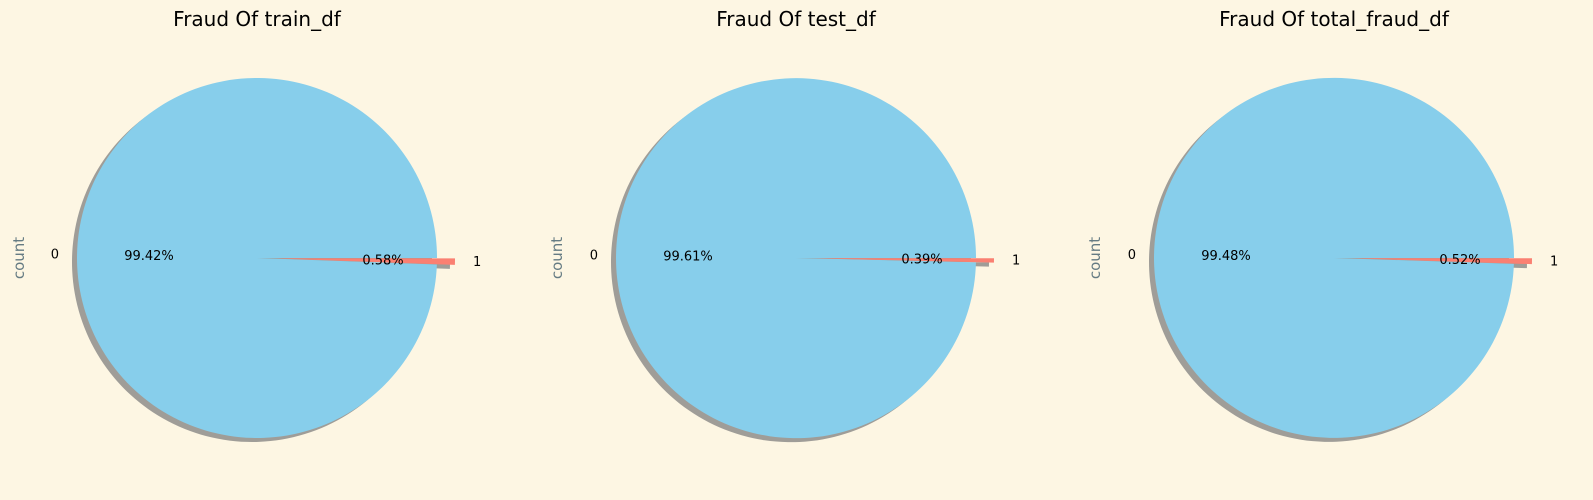 The width and height of the screenshot is (1593, 500). What do you see at coordinates (382, 260) in the screenshot?
I see `slice-percent-label: 0.58%` at bounding box center [382, 260].